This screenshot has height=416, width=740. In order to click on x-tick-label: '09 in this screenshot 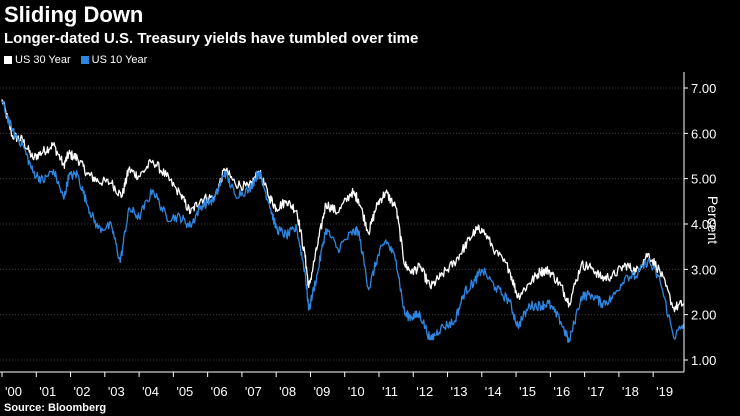, I will do `click(321, 391)`.